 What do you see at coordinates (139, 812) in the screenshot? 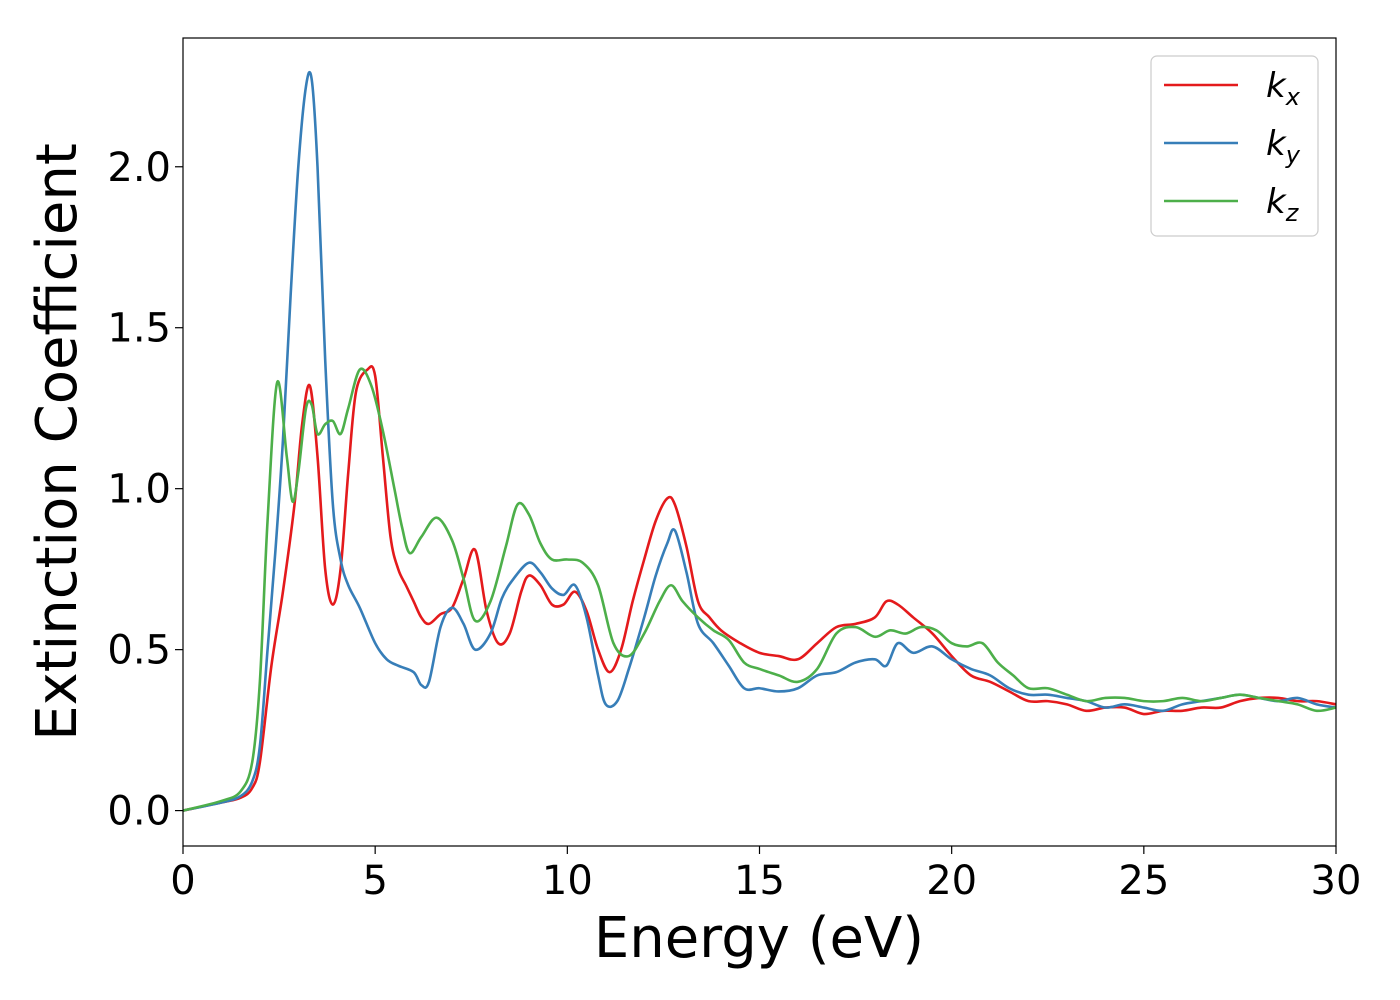
I see `y-tick-label: 0.0` at bounding box center [139, 812].